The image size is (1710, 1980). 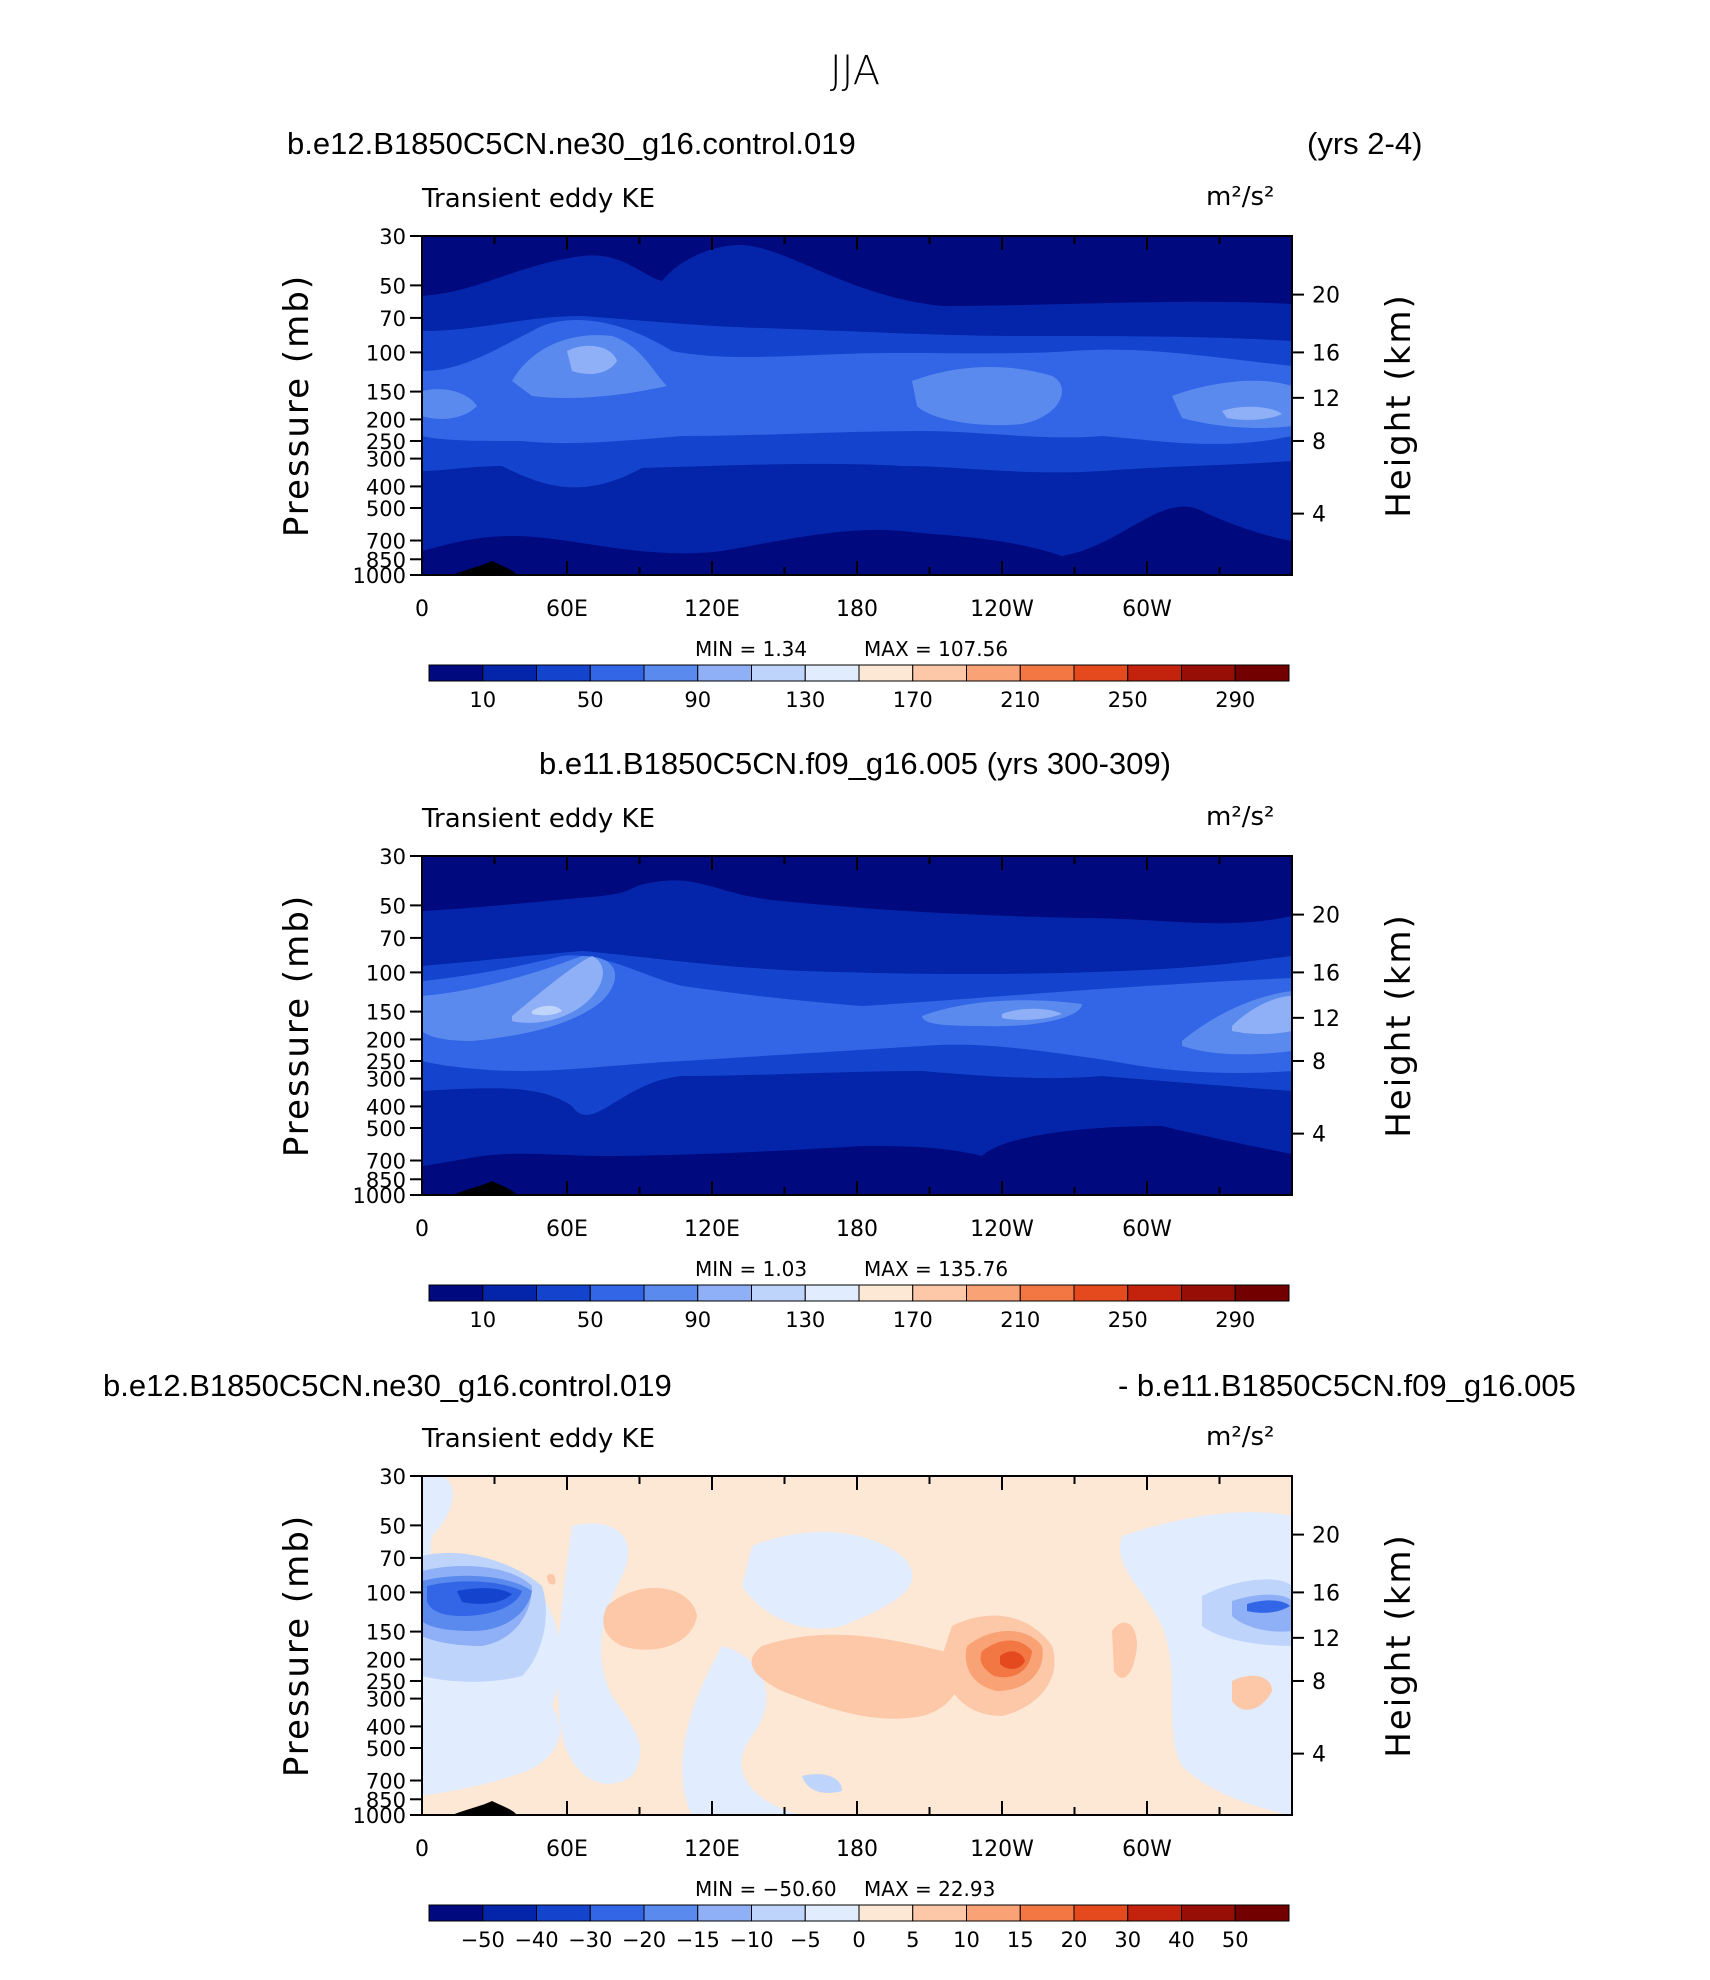 What do you see at coordinates (644, 1940) in the screenshot?
I see `panel3-colorbar-label: −20` at bounding box center [644, 1940].